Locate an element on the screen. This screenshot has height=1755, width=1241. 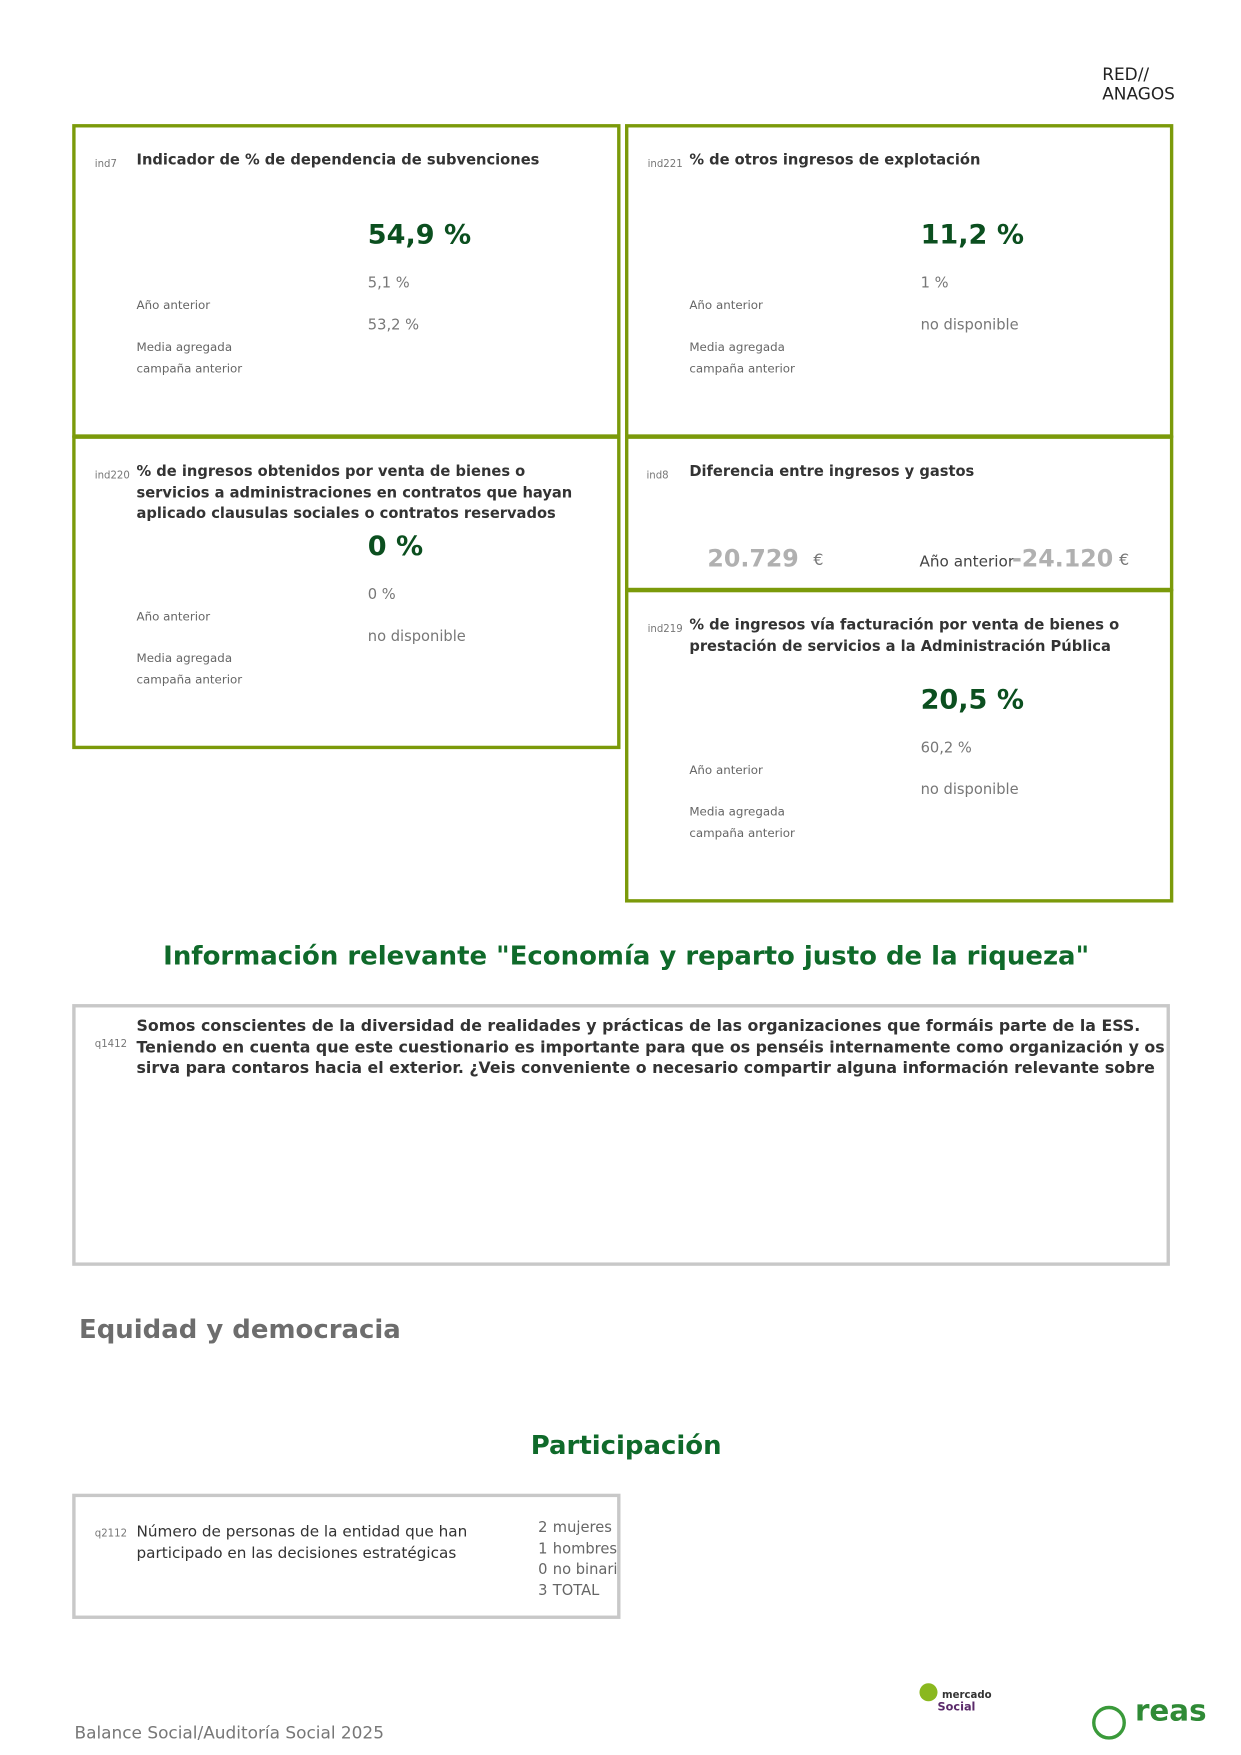
logo-bottom: ANAGOS is located at coordinates (1138, 93).